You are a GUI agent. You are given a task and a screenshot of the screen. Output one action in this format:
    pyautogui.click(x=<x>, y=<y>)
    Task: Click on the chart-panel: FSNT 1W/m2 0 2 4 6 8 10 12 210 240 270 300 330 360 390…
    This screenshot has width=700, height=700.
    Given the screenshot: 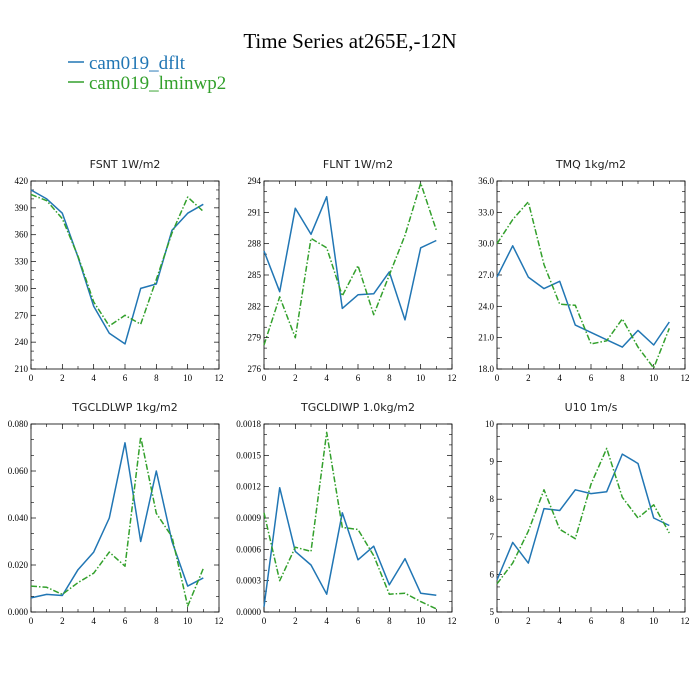 What is the action you would take?
    pyautogui.click(x=119, y=270)
    